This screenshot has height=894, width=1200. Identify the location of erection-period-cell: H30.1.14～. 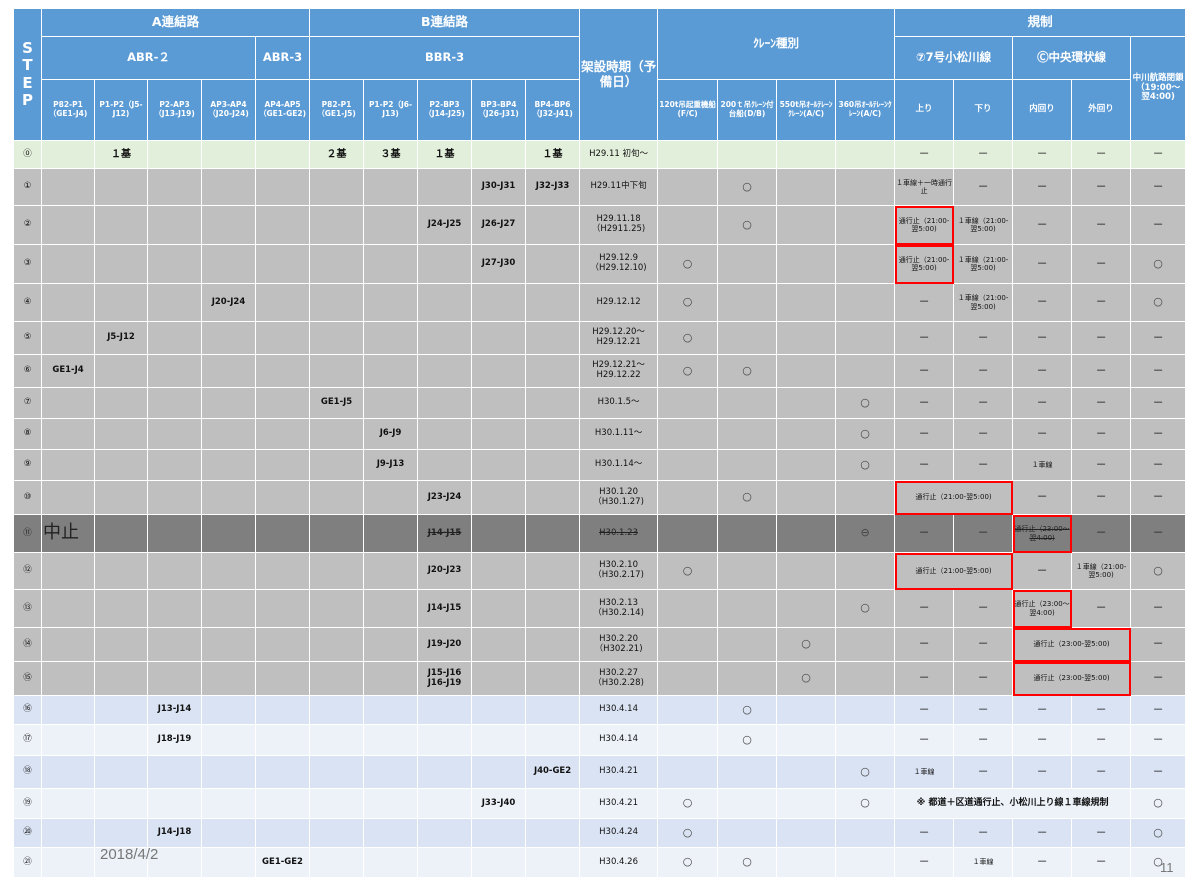
(619, 465).